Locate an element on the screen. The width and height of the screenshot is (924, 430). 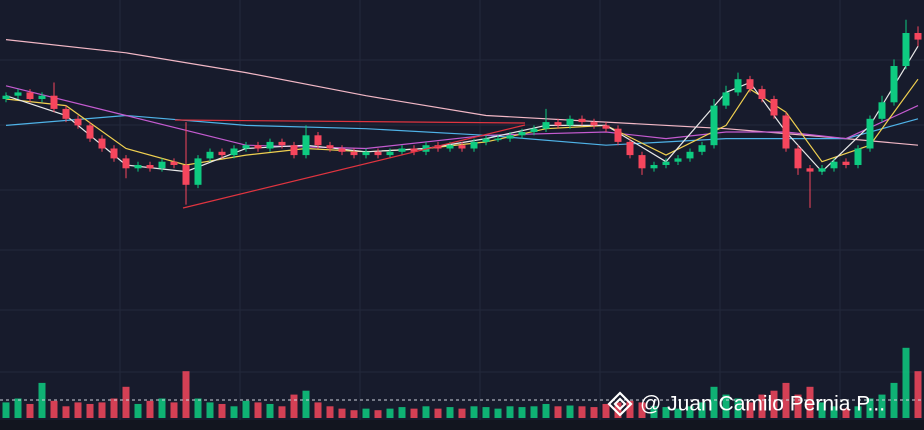
bottom-strip is located at coordinates (462, 425).